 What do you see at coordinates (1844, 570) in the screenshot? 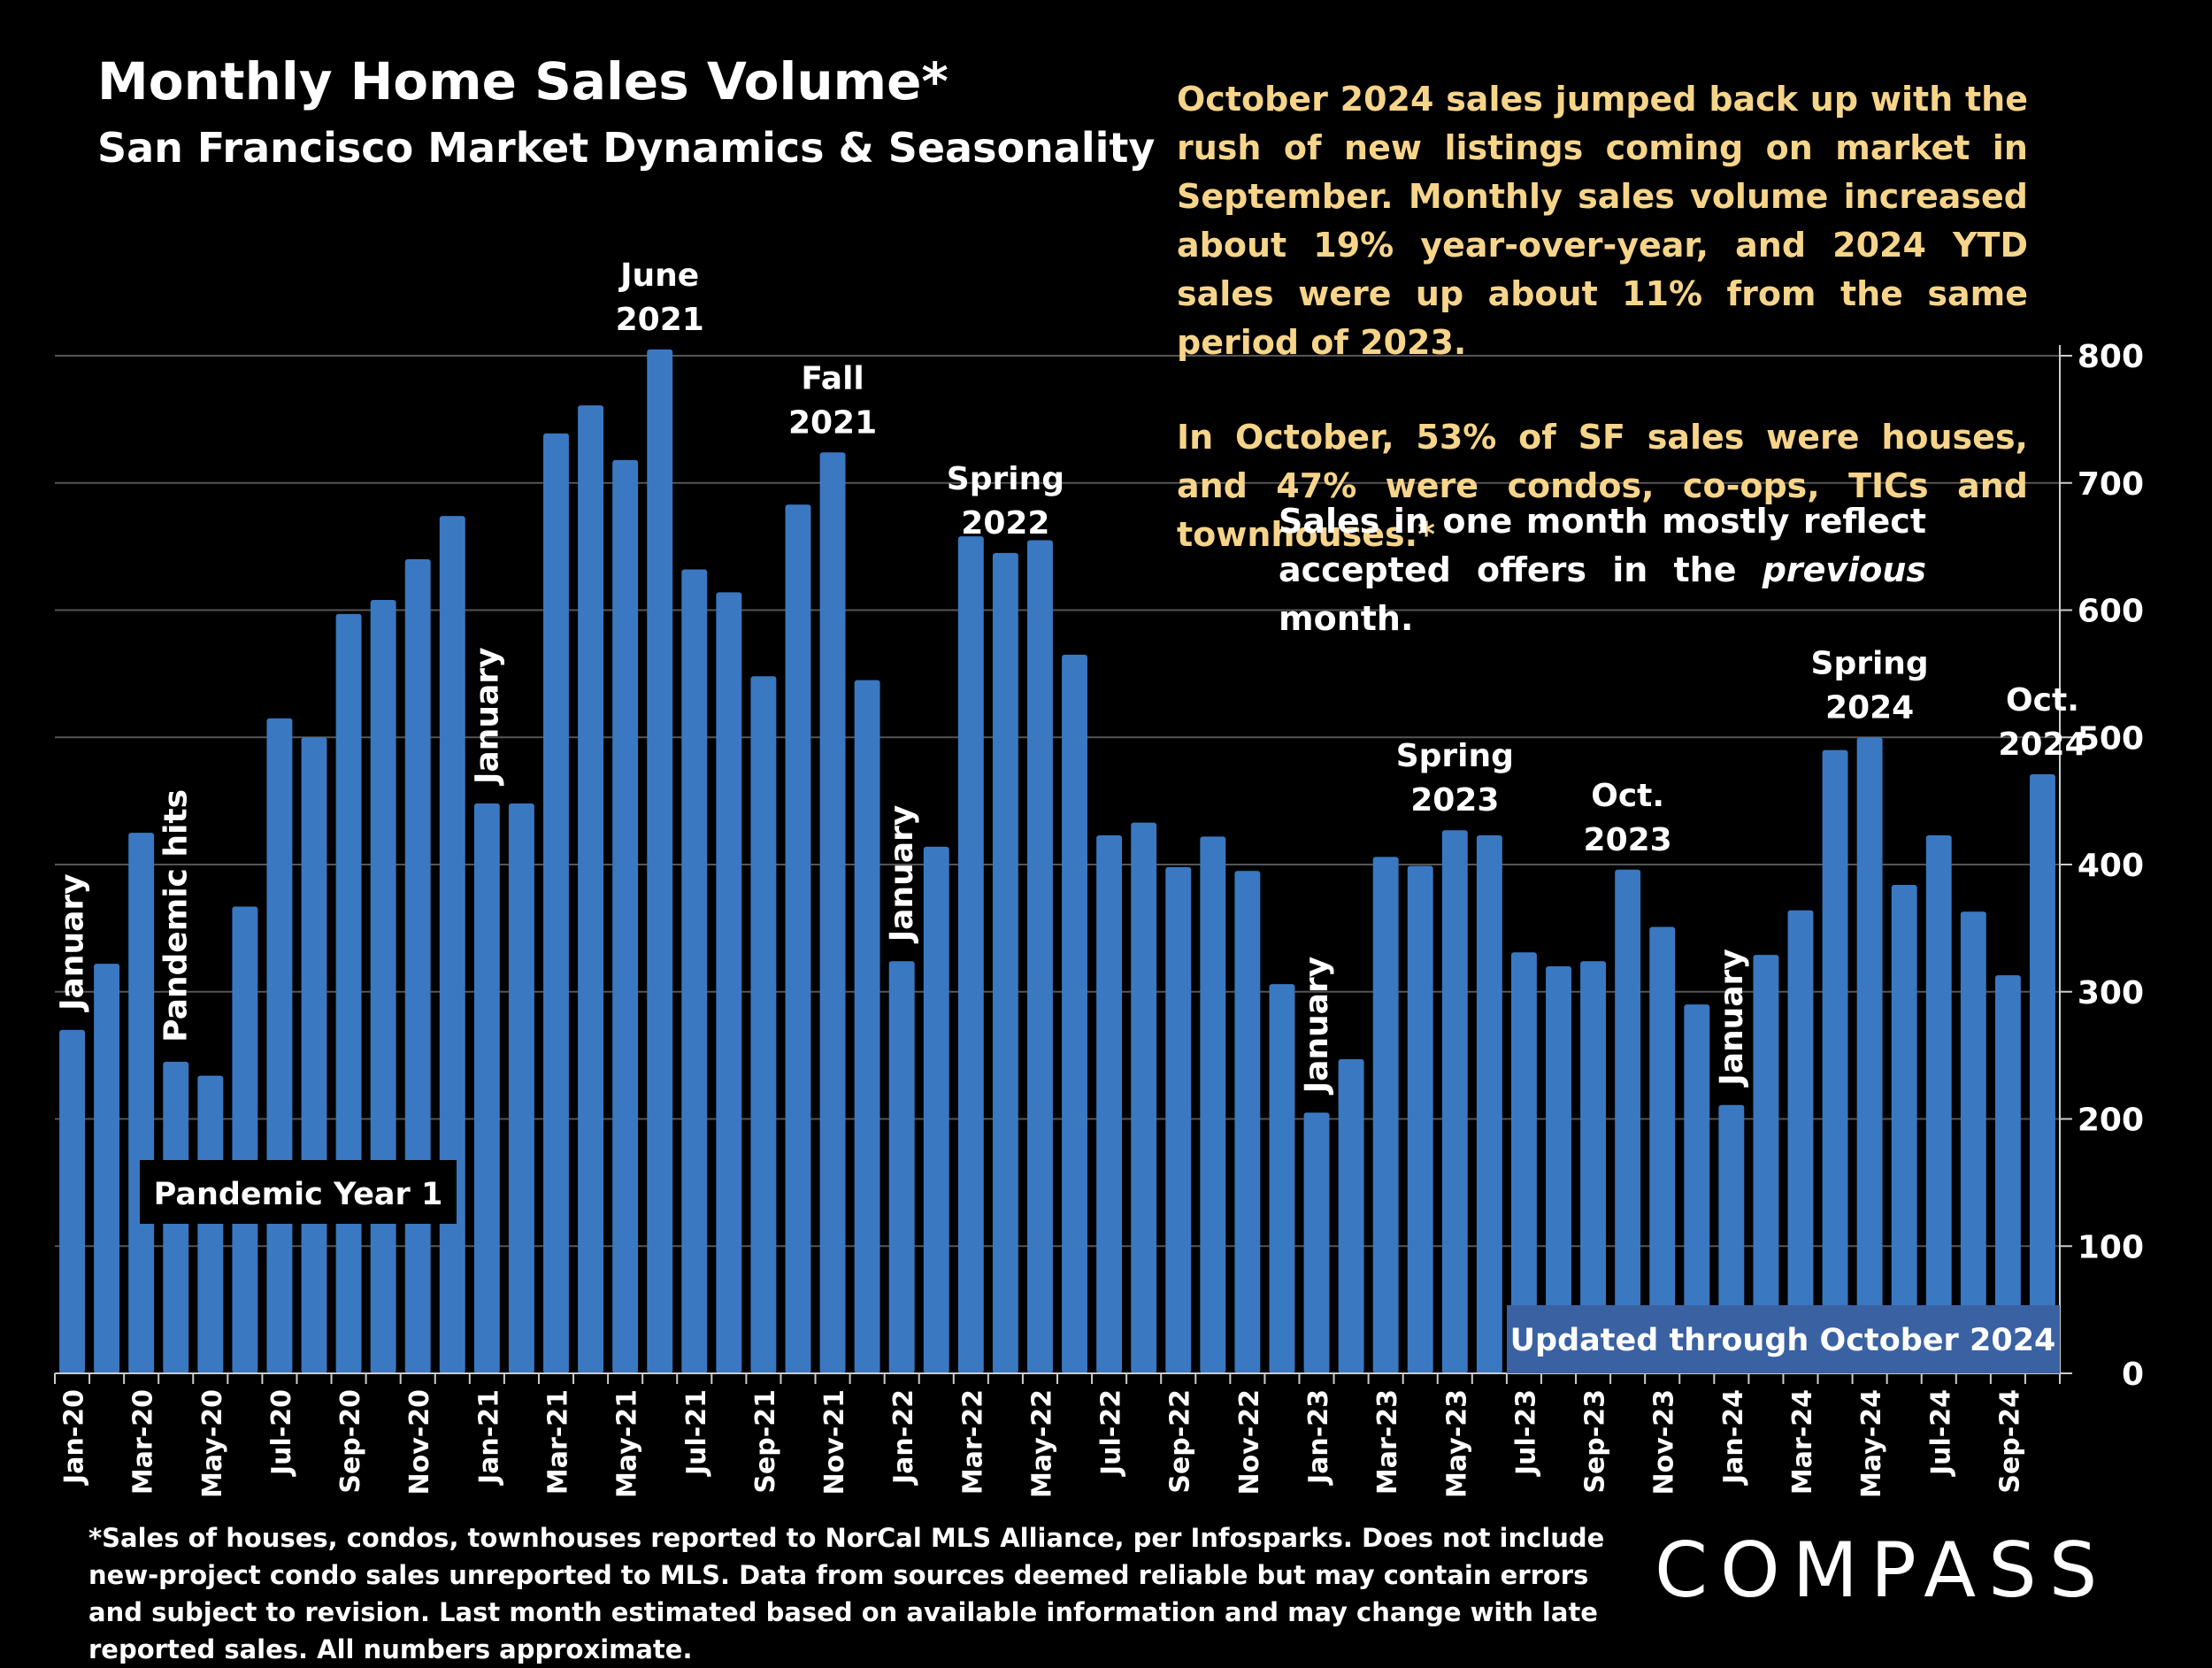
I see `note-emphasis: previous` at bounding box center [1844, 570].